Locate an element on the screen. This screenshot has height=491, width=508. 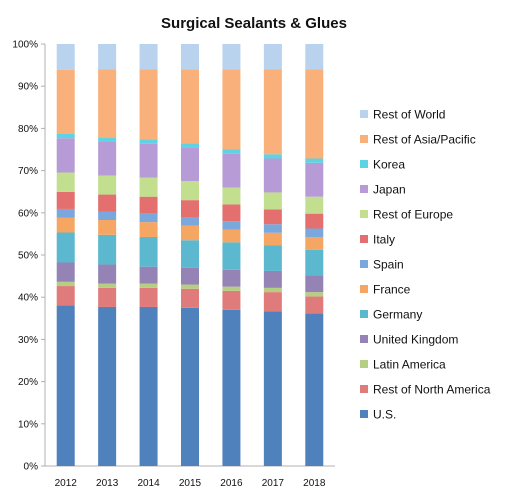
bar-stack-2016 is located at coordinates (231, 255).